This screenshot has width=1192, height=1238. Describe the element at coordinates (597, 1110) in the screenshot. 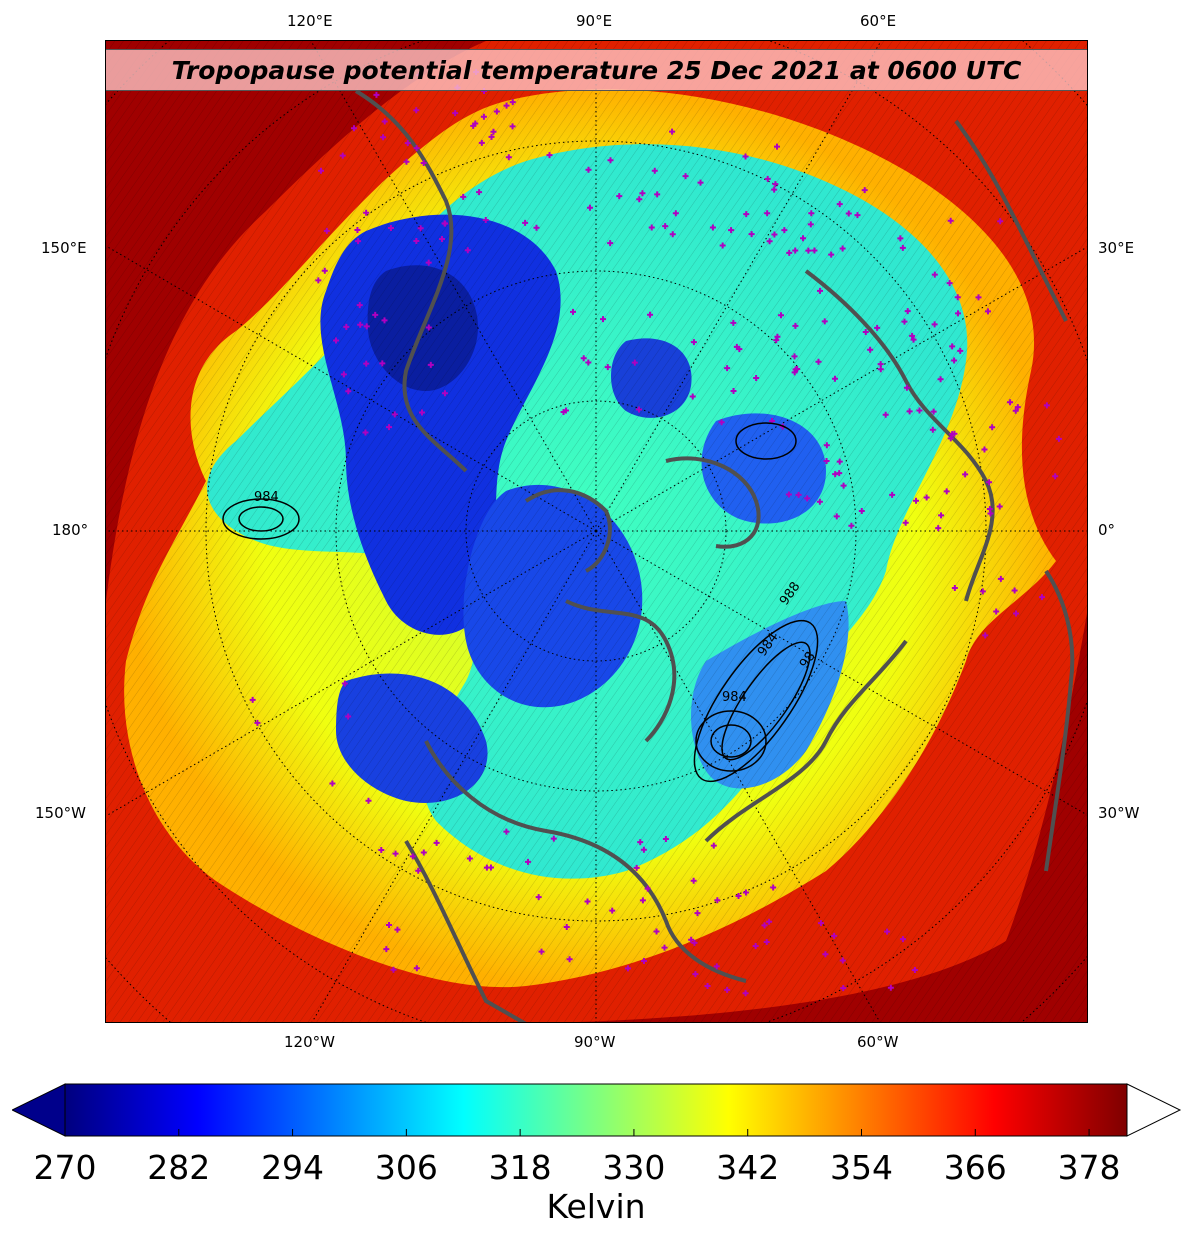

I see `colorbar` at that location.